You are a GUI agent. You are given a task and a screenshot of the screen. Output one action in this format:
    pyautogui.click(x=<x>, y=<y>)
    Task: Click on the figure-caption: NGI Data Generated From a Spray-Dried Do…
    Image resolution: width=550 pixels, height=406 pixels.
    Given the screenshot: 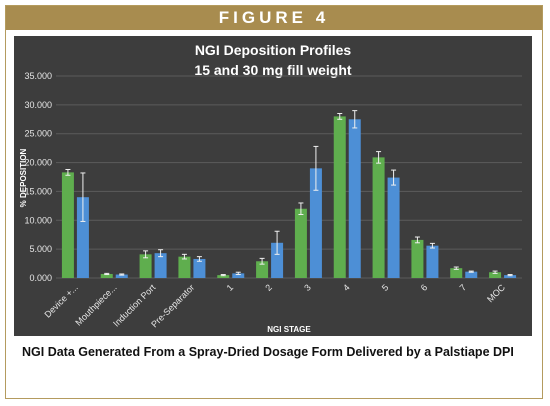 What is the action you would take?
    pyautogui.click(x=268, y=352)
    